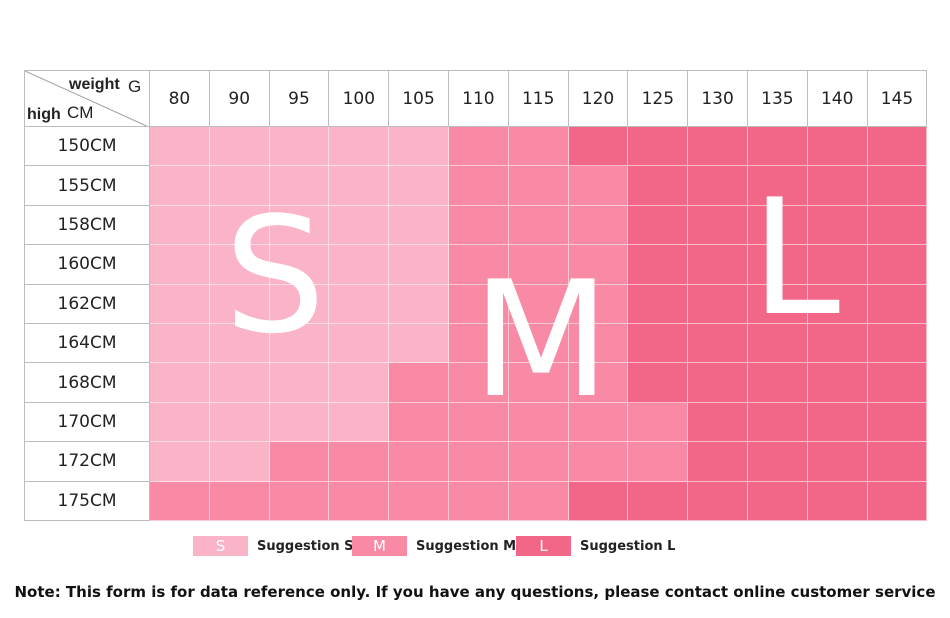  I want to click on weight-header-cell: 100, so click(359, 98).